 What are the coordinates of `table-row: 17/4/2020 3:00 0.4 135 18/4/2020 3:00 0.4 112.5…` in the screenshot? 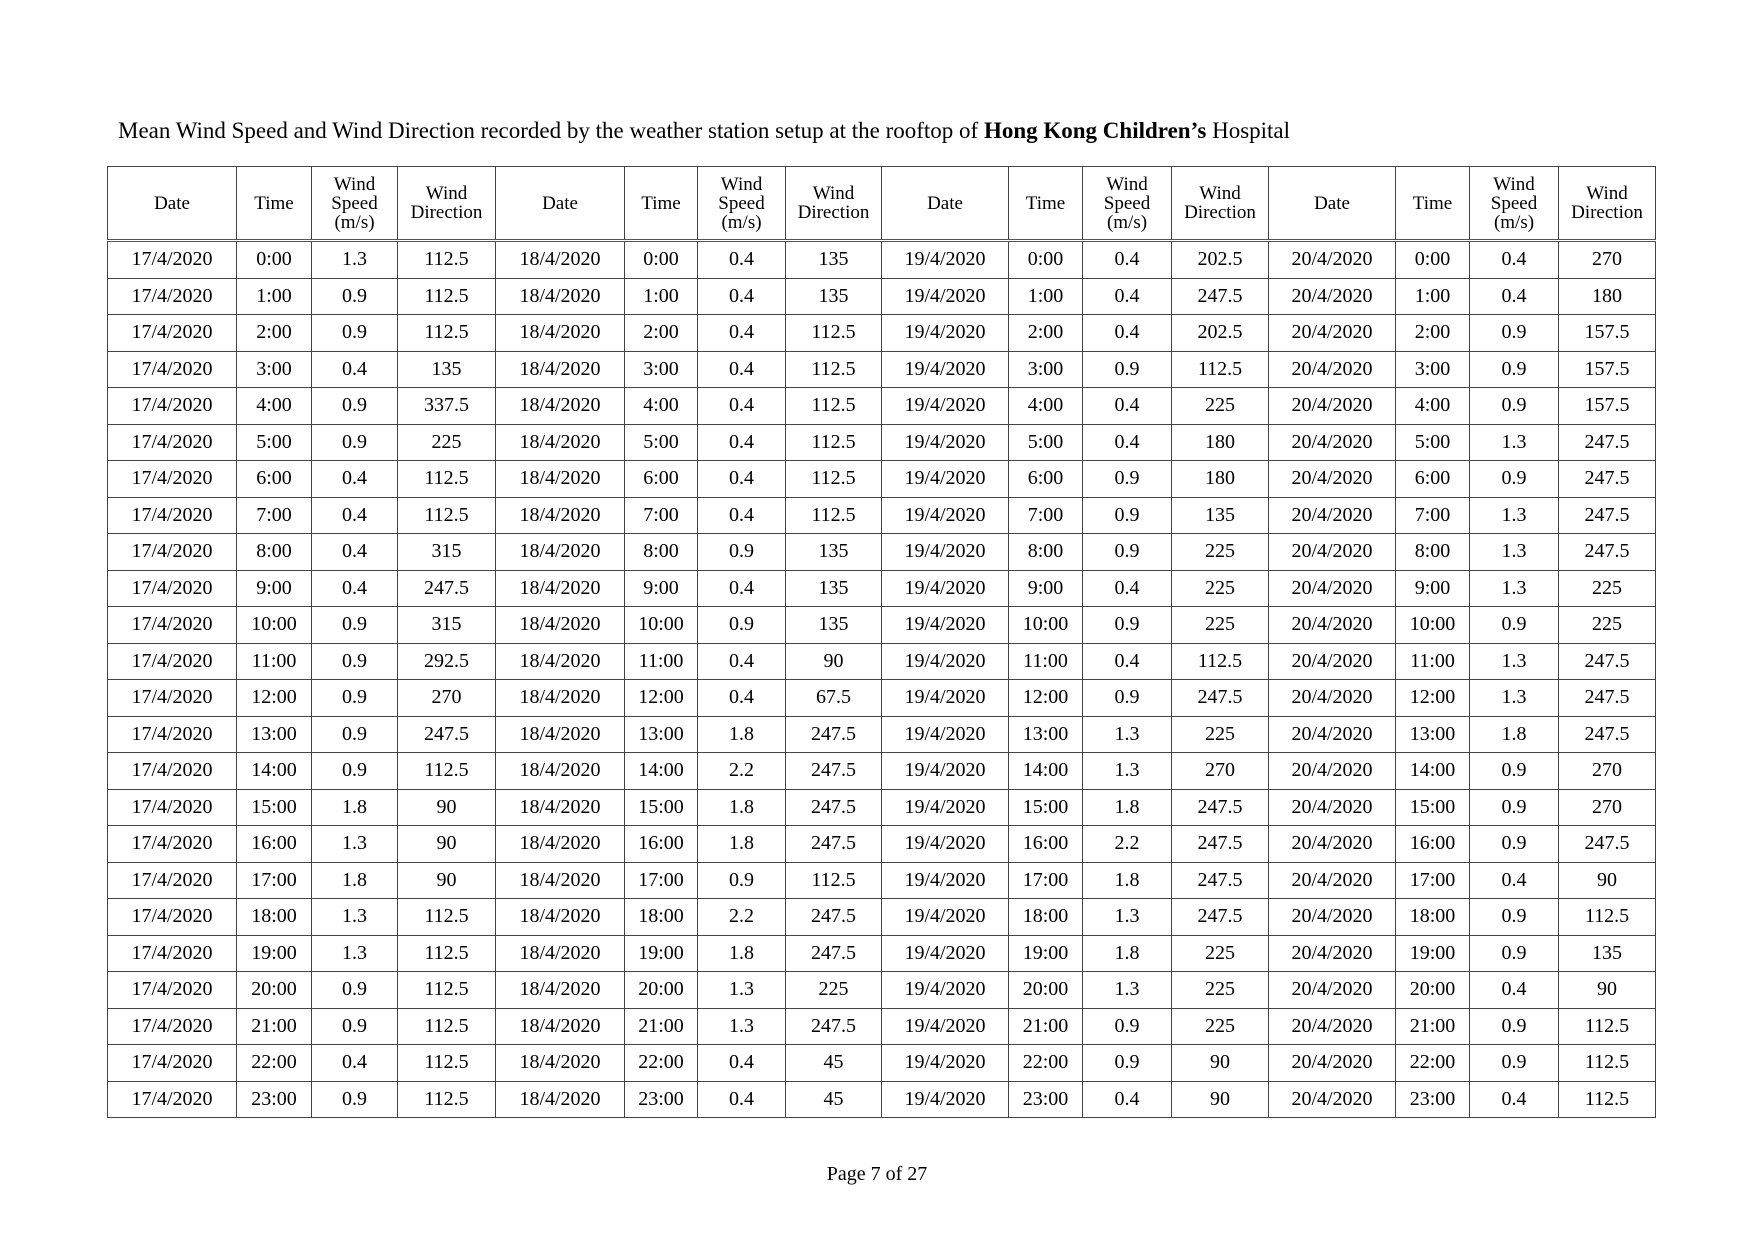 It's located at (881, 369).